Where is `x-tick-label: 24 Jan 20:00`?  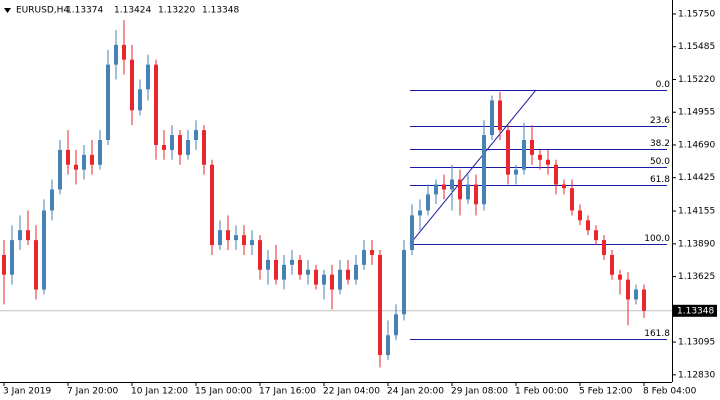
x-tick-label: 24 Jan 20:00 is located at coordinates (415, 392).